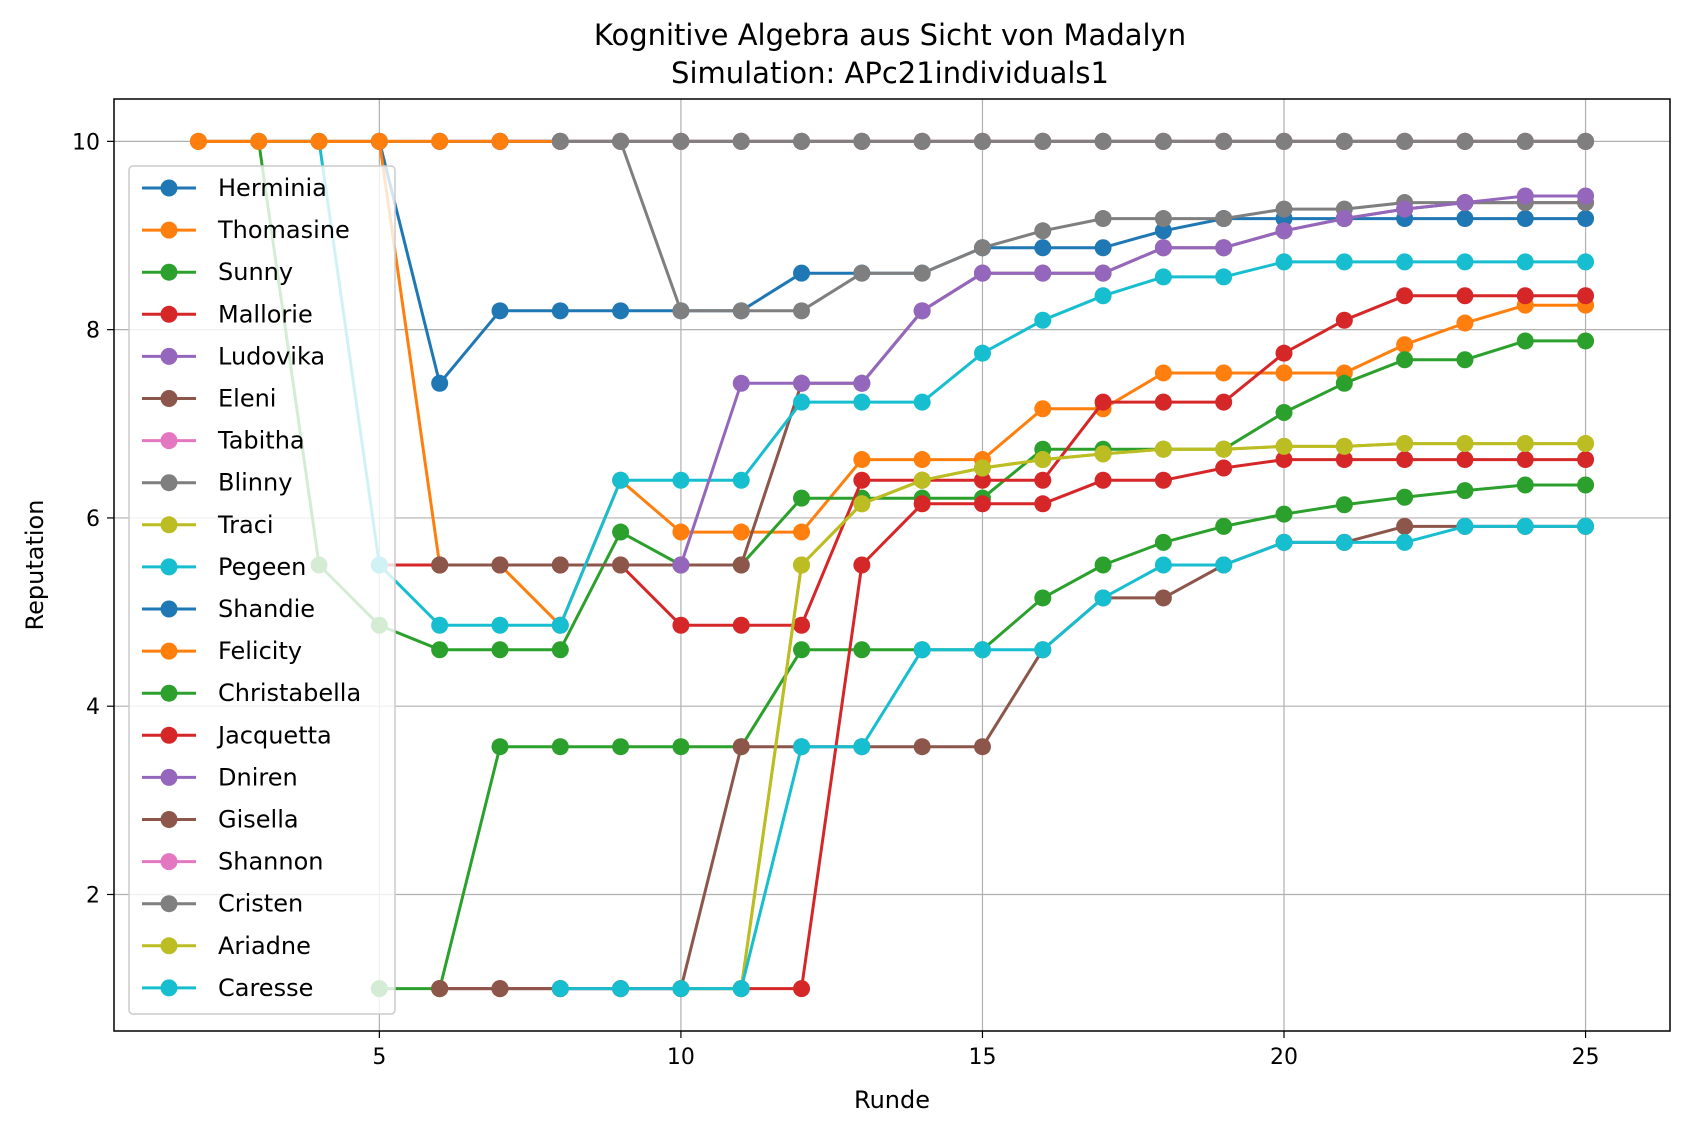 Image resolution: width=1683 pixels, height=1131 pixels. I want to click on legend-entry: Ariadne, so click(226, 946).